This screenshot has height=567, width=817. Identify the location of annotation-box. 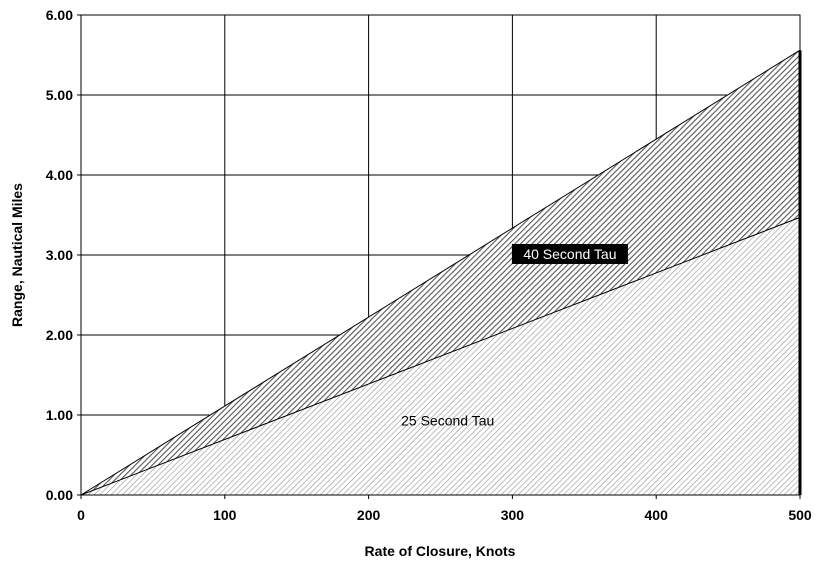
(569, 254).